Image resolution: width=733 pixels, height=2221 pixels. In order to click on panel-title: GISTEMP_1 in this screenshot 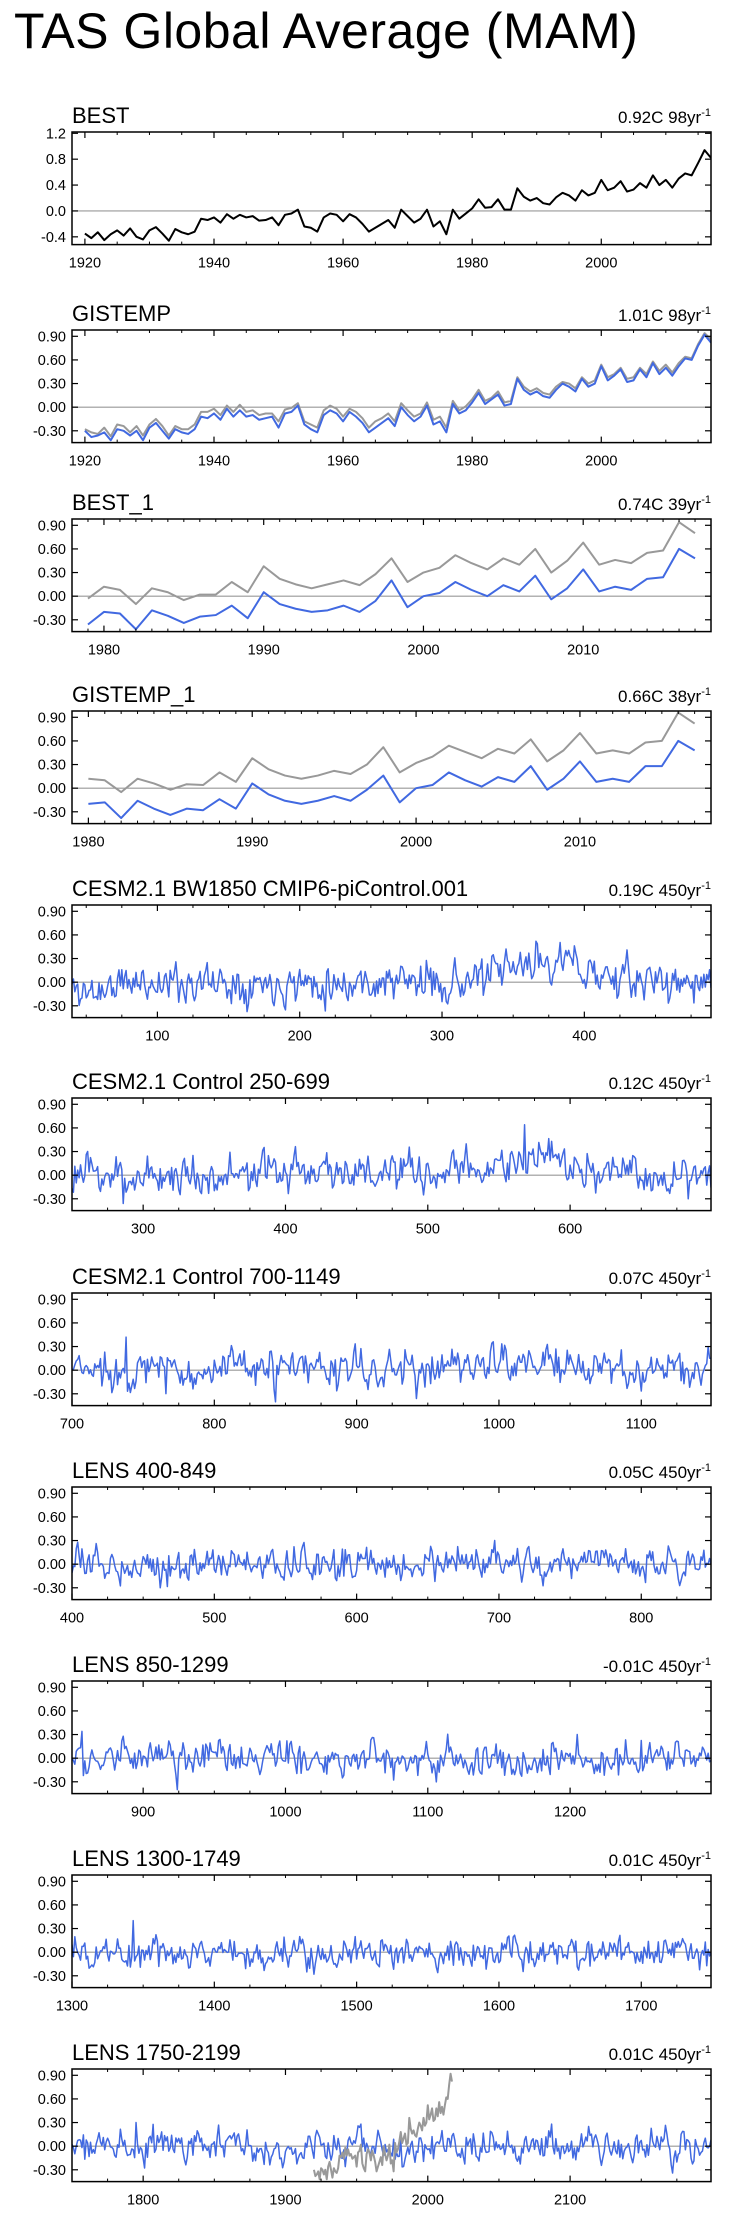, I will do `click(133, 694)`.